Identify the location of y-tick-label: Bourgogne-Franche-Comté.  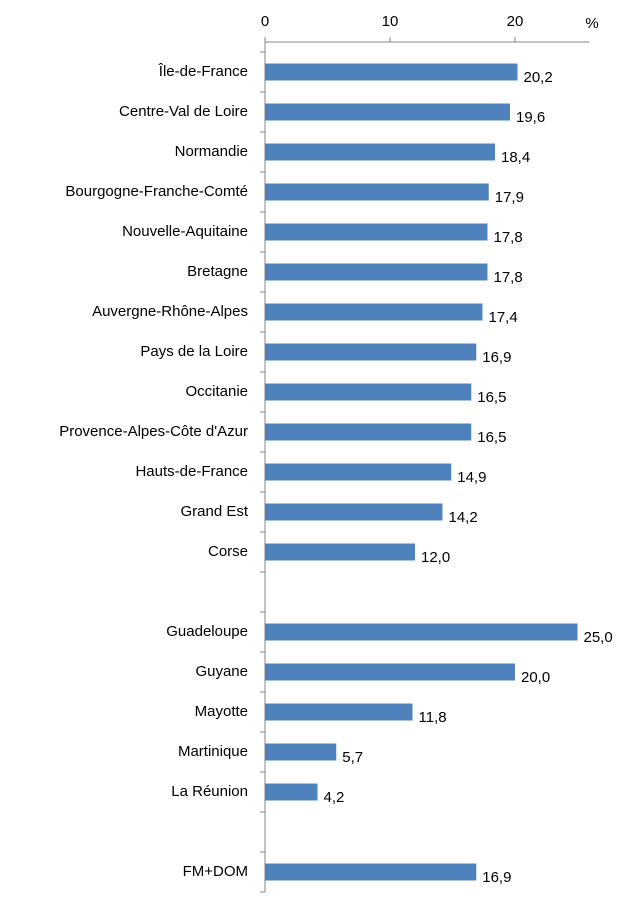
(156, 191).